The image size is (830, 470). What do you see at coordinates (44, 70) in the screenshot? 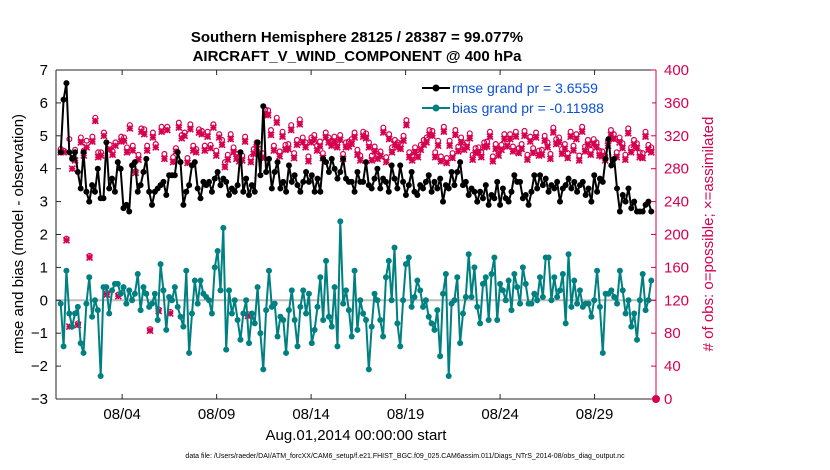
I see `y-tick-label: 7` at bounding box center [44, 70].